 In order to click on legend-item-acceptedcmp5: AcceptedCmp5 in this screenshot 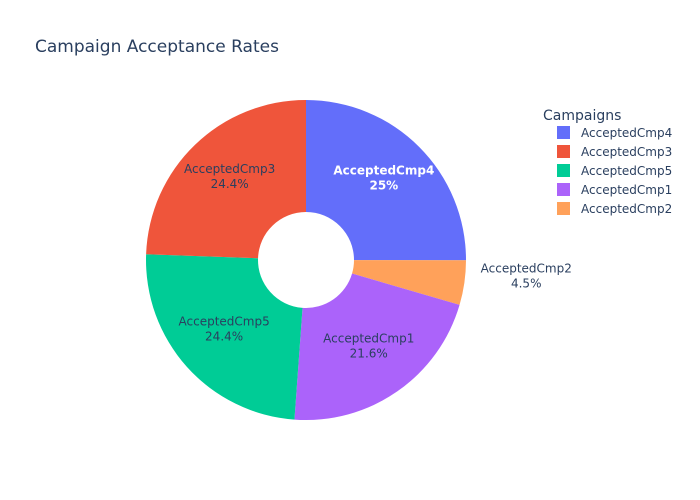, I will do `click(614, 171)`.